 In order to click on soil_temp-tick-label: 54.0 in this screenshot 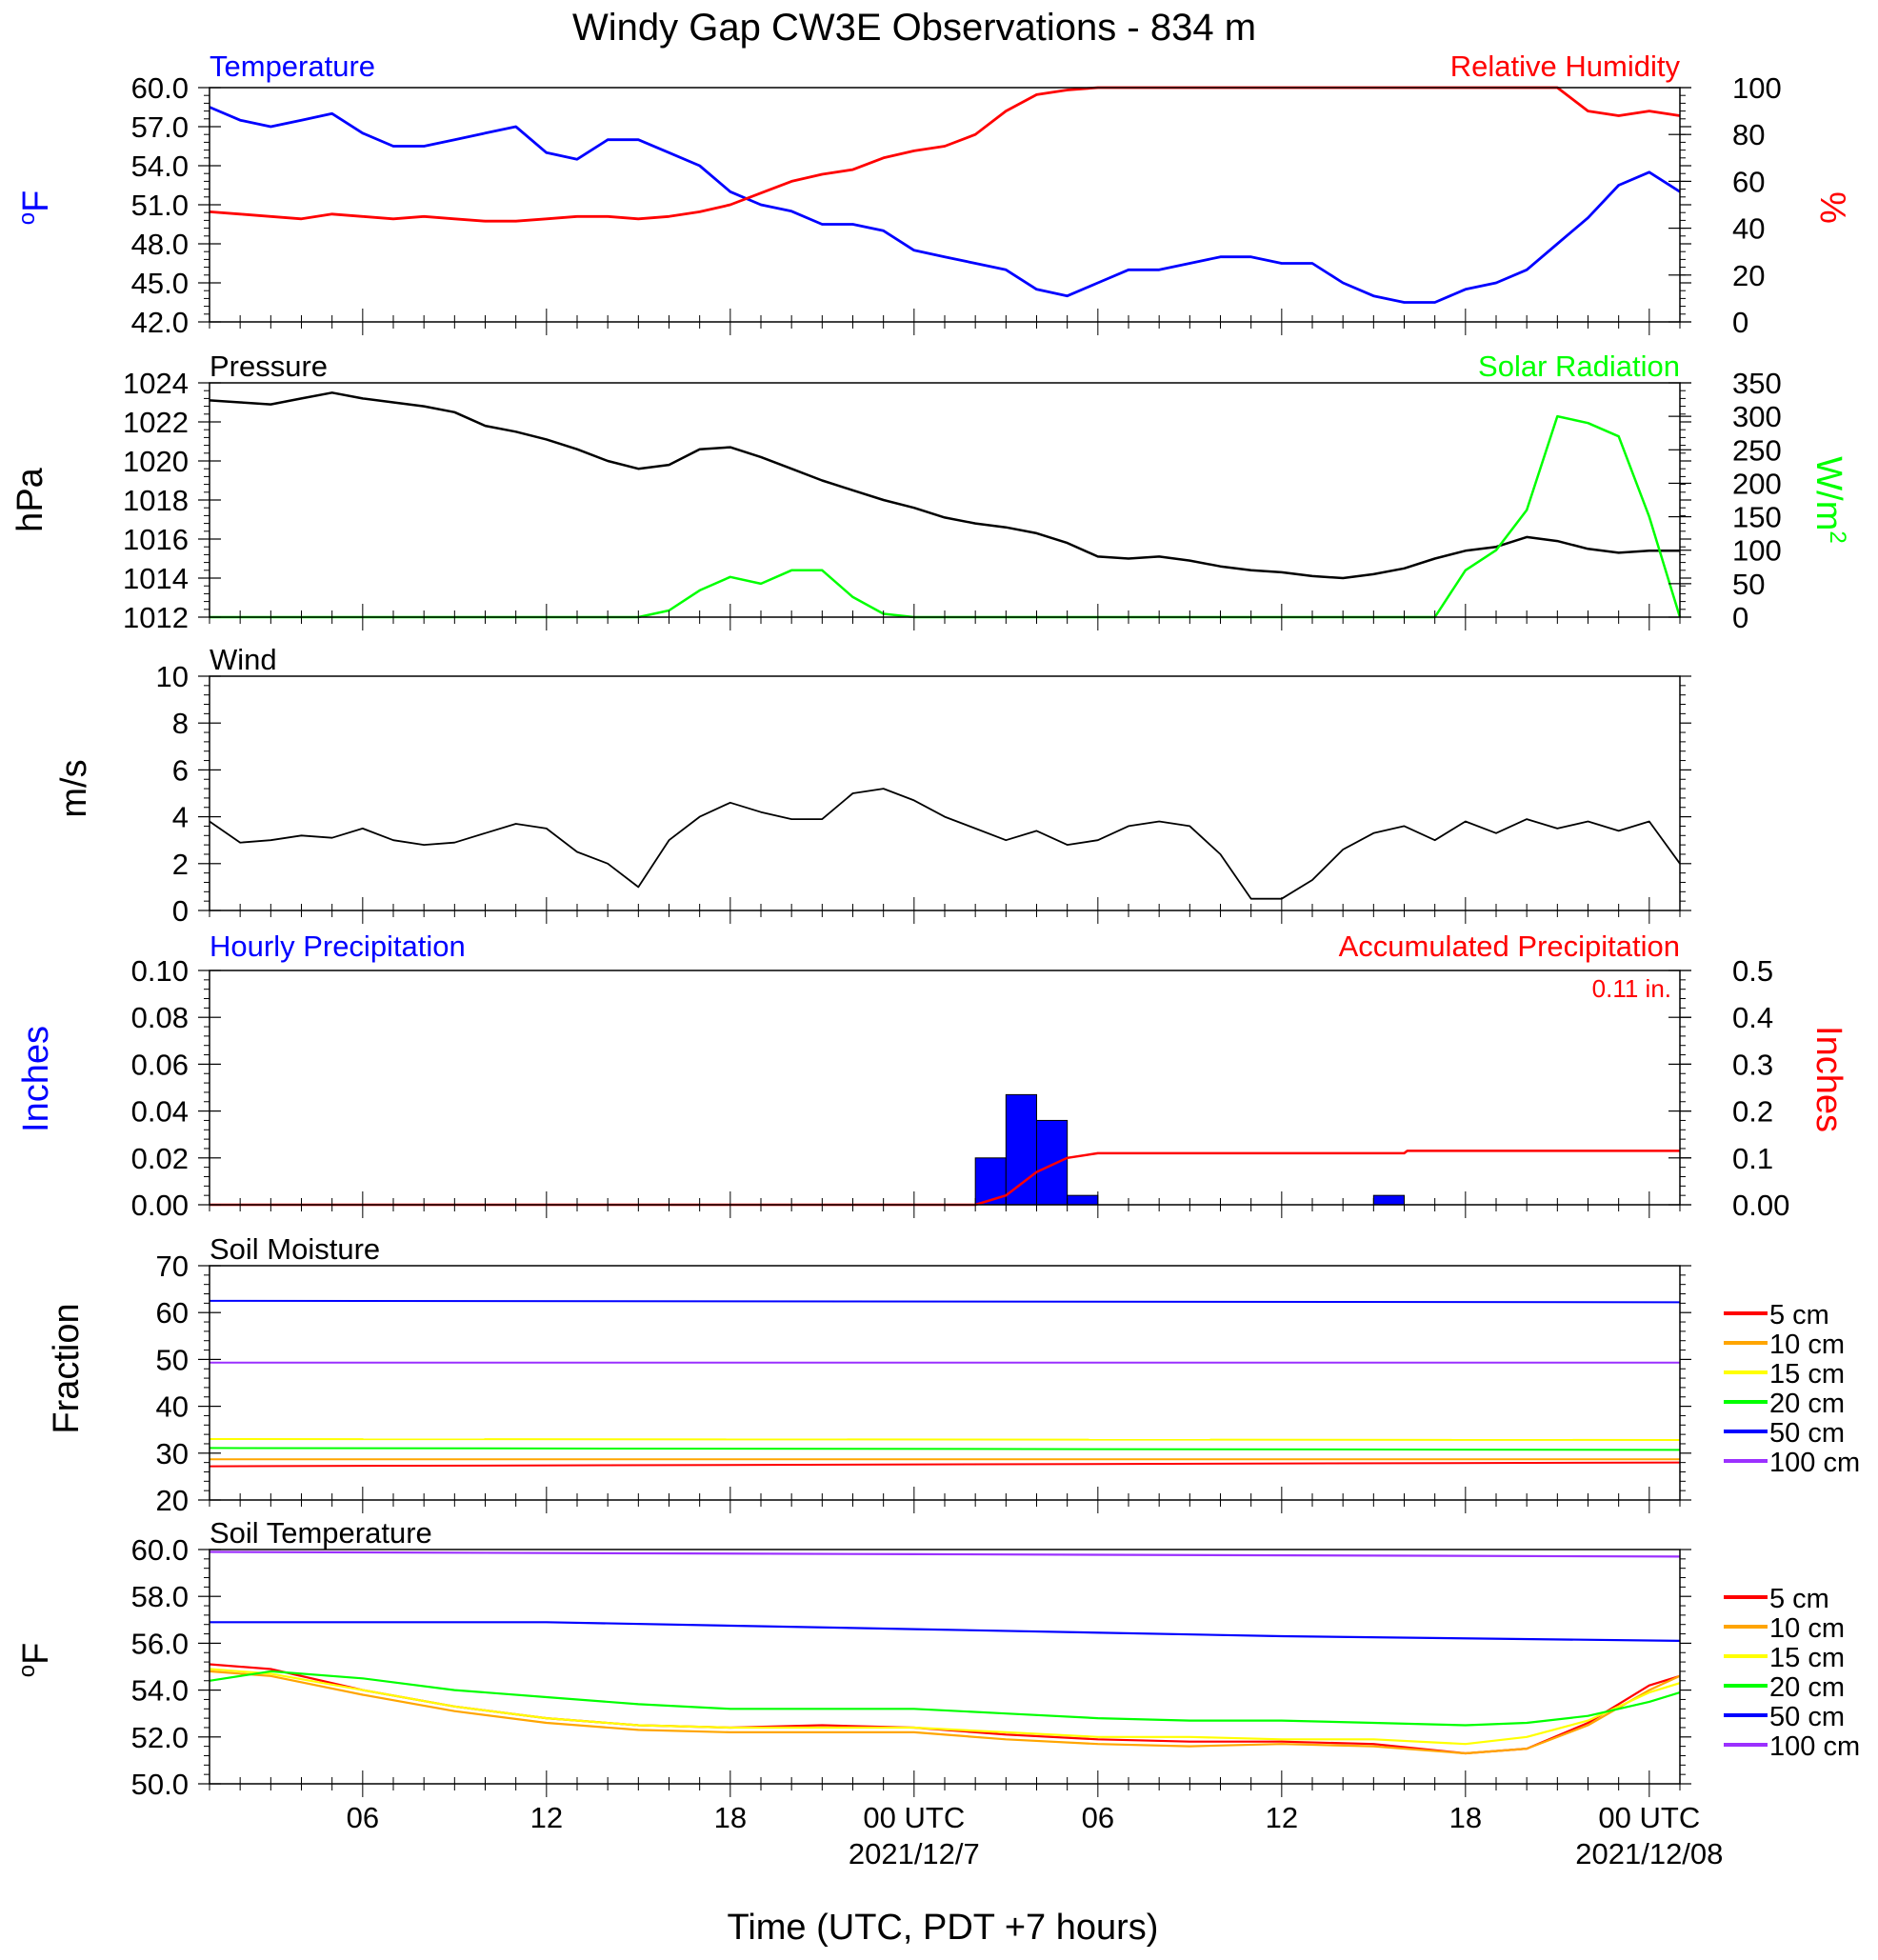, I will do `click(160, 1691)`.